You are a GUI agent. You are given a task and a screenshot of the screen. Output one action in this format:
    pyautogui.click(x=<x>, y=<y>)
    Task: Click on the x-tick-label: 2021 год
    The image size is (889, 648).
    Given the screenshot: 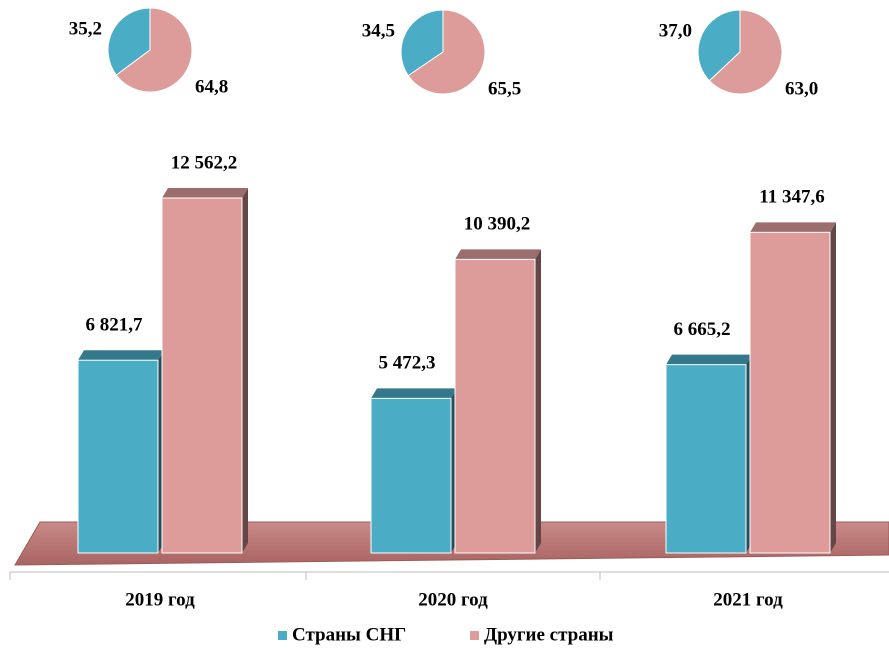 What is the action you would take?
    pyautogui.click(x=748, y=599)
    